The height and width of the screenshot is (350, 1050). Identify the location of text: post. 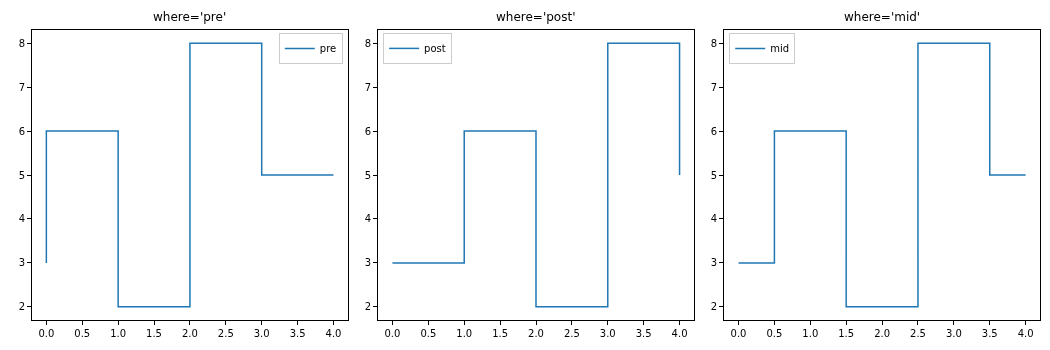
(435, 49).